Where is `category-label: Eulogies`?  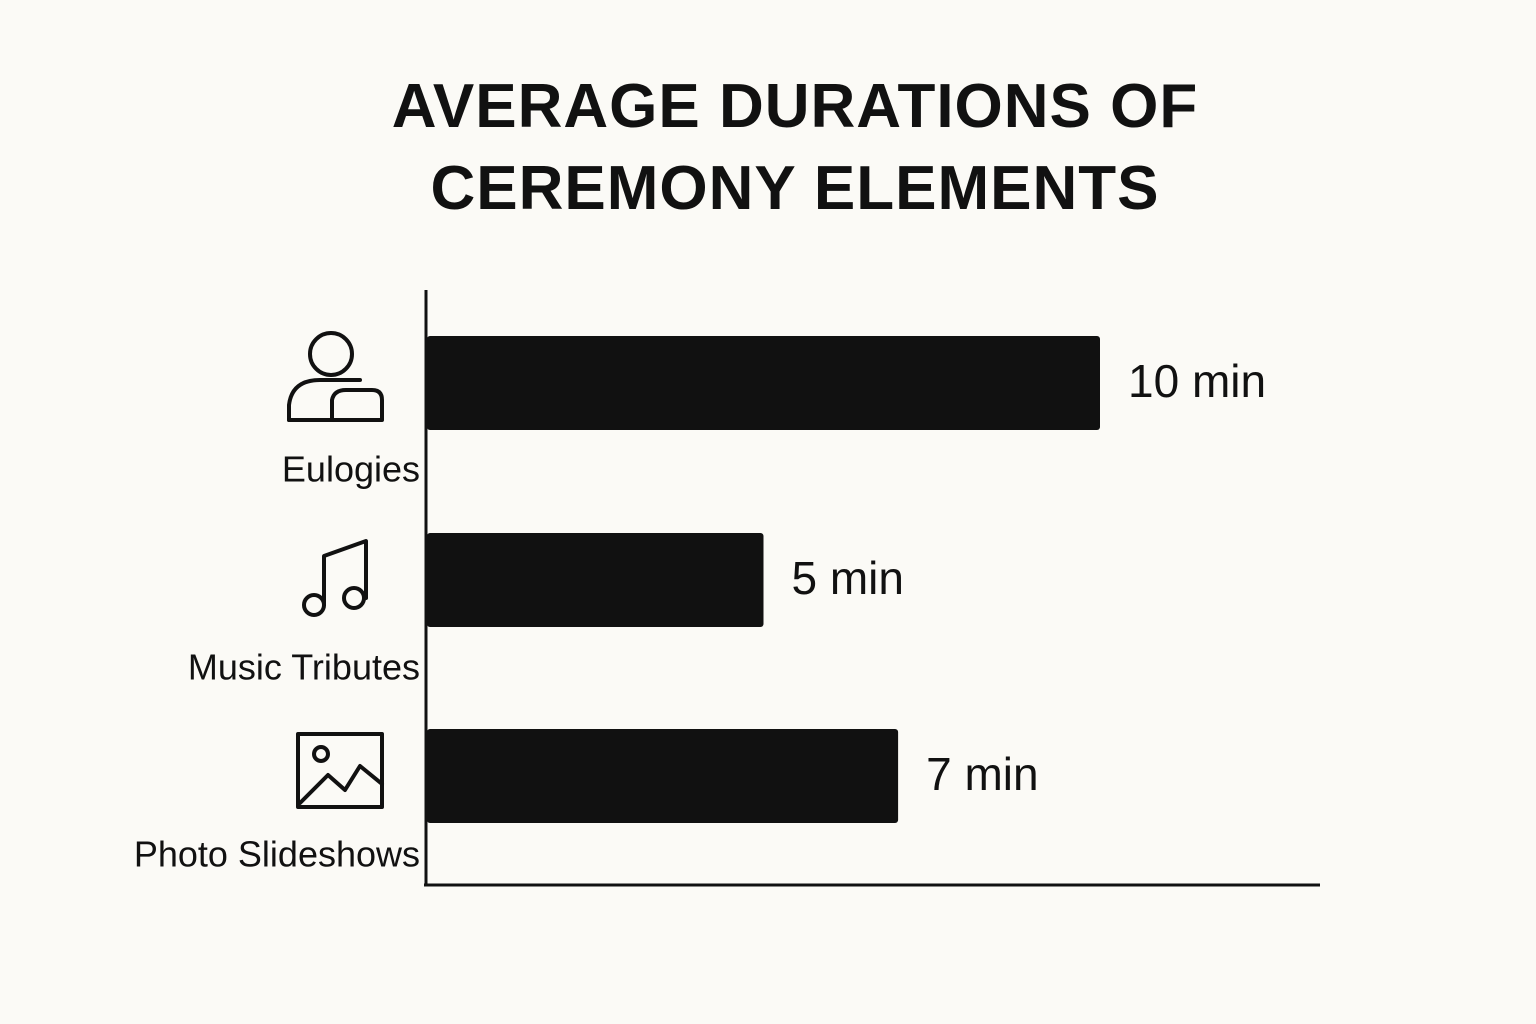 category-label: Eulogies is located at coordinates (351, 469).